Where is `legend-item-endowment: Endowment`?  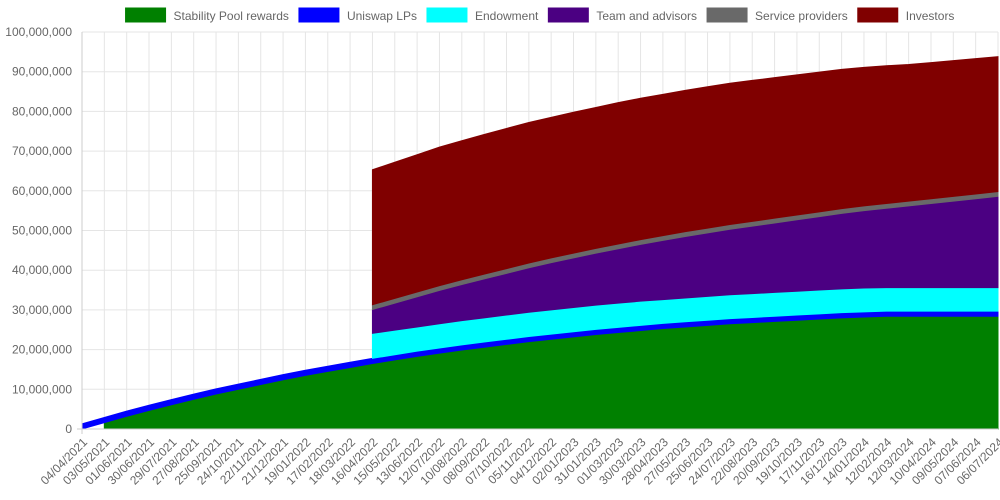
legend-item-endowment: Endowment is located at coordinates (482, 15).